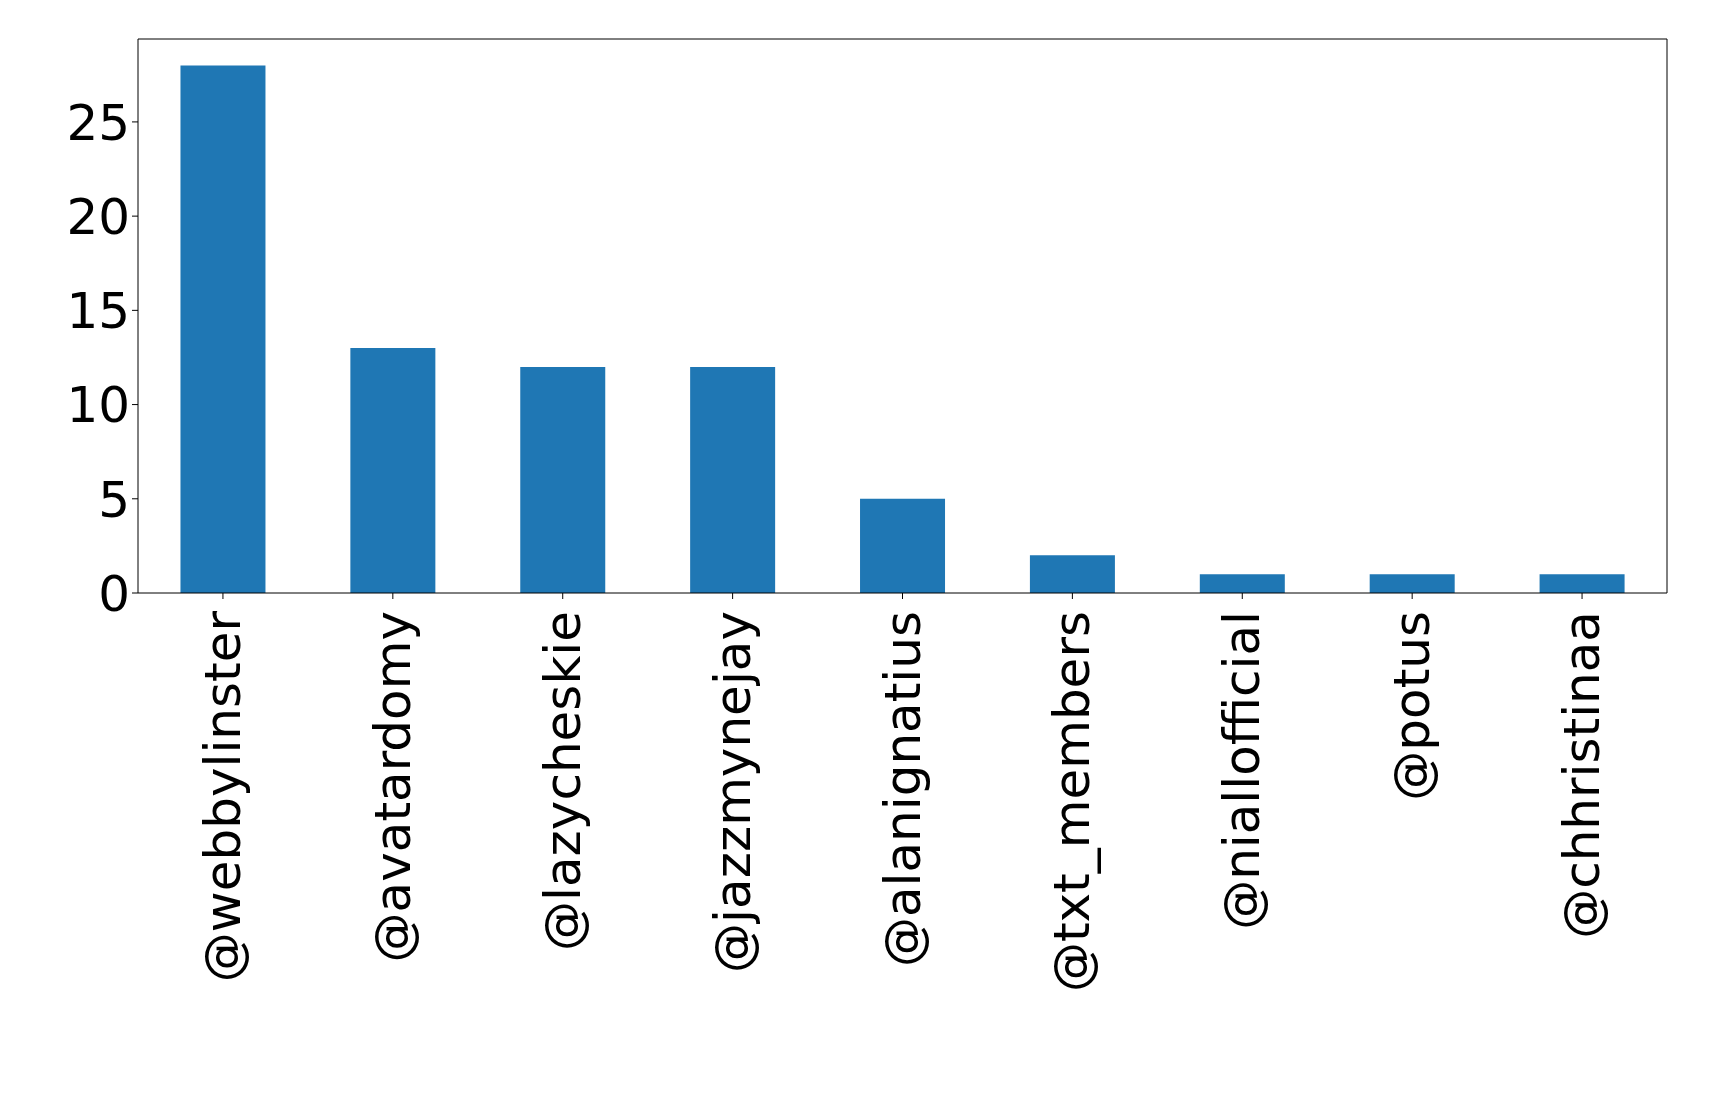 The image size is (1719, 1104). Describe the element at coordinates (1072, 802) in the screenshot. I see `x-tick-label: @txt_members` at that location.